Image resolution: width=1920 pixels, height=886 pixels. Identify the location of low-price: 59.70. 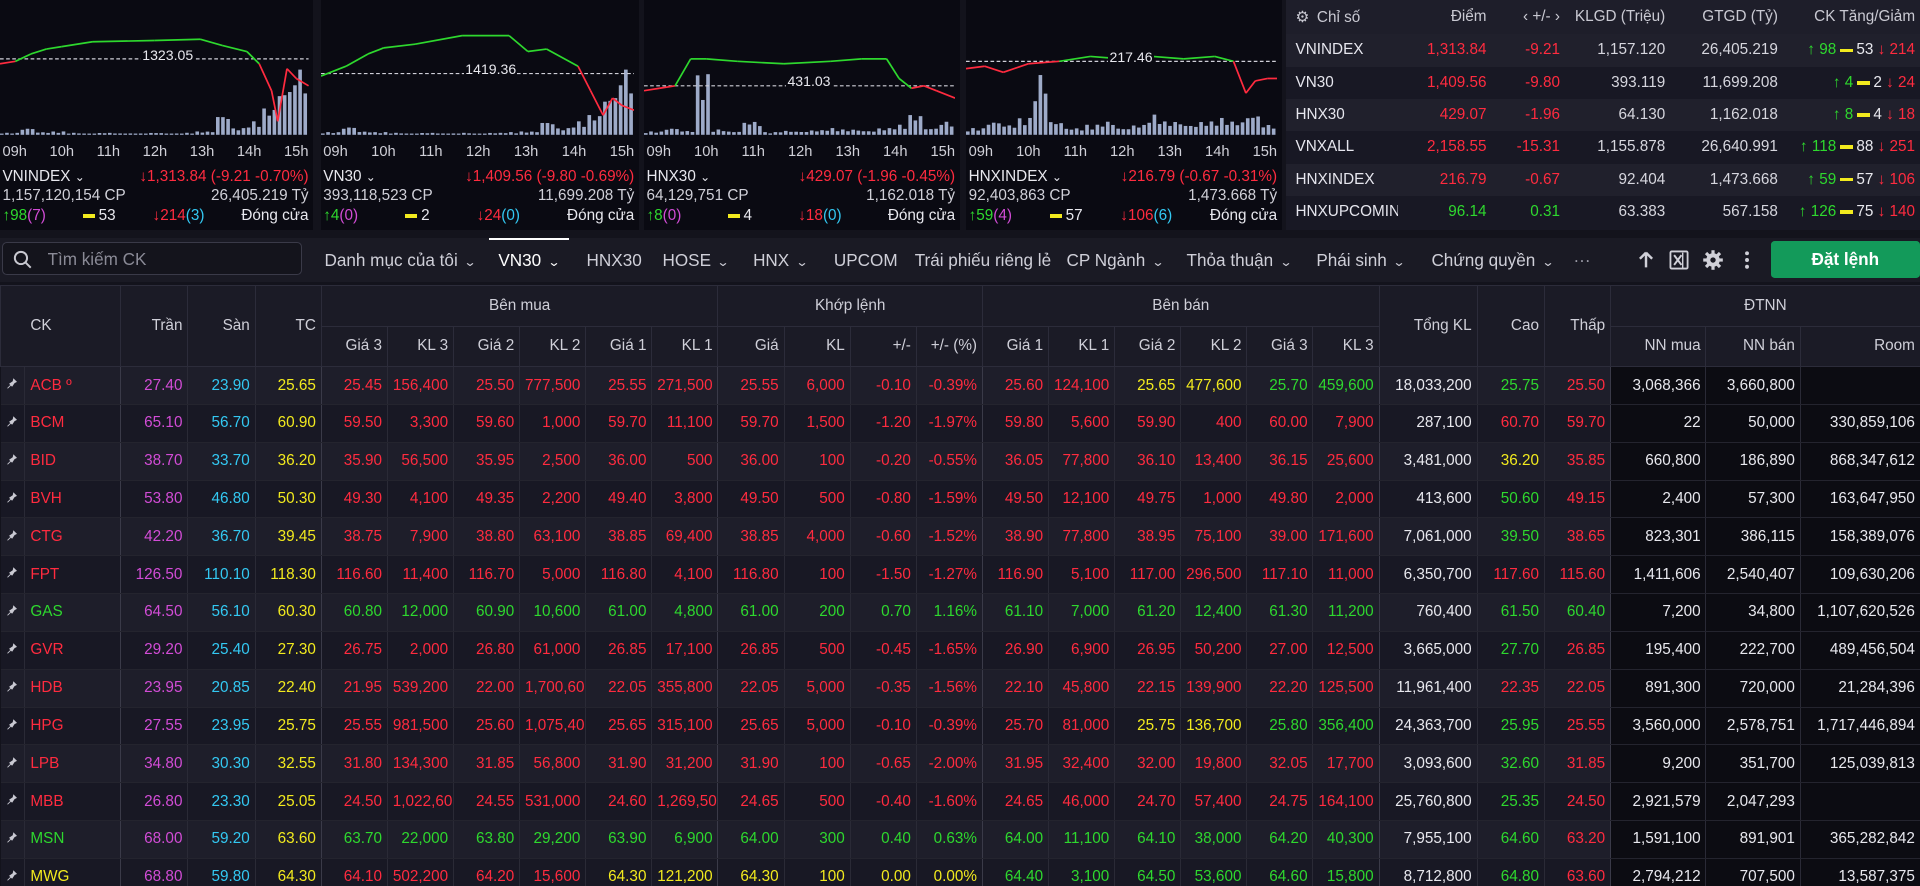
(1577, 423).